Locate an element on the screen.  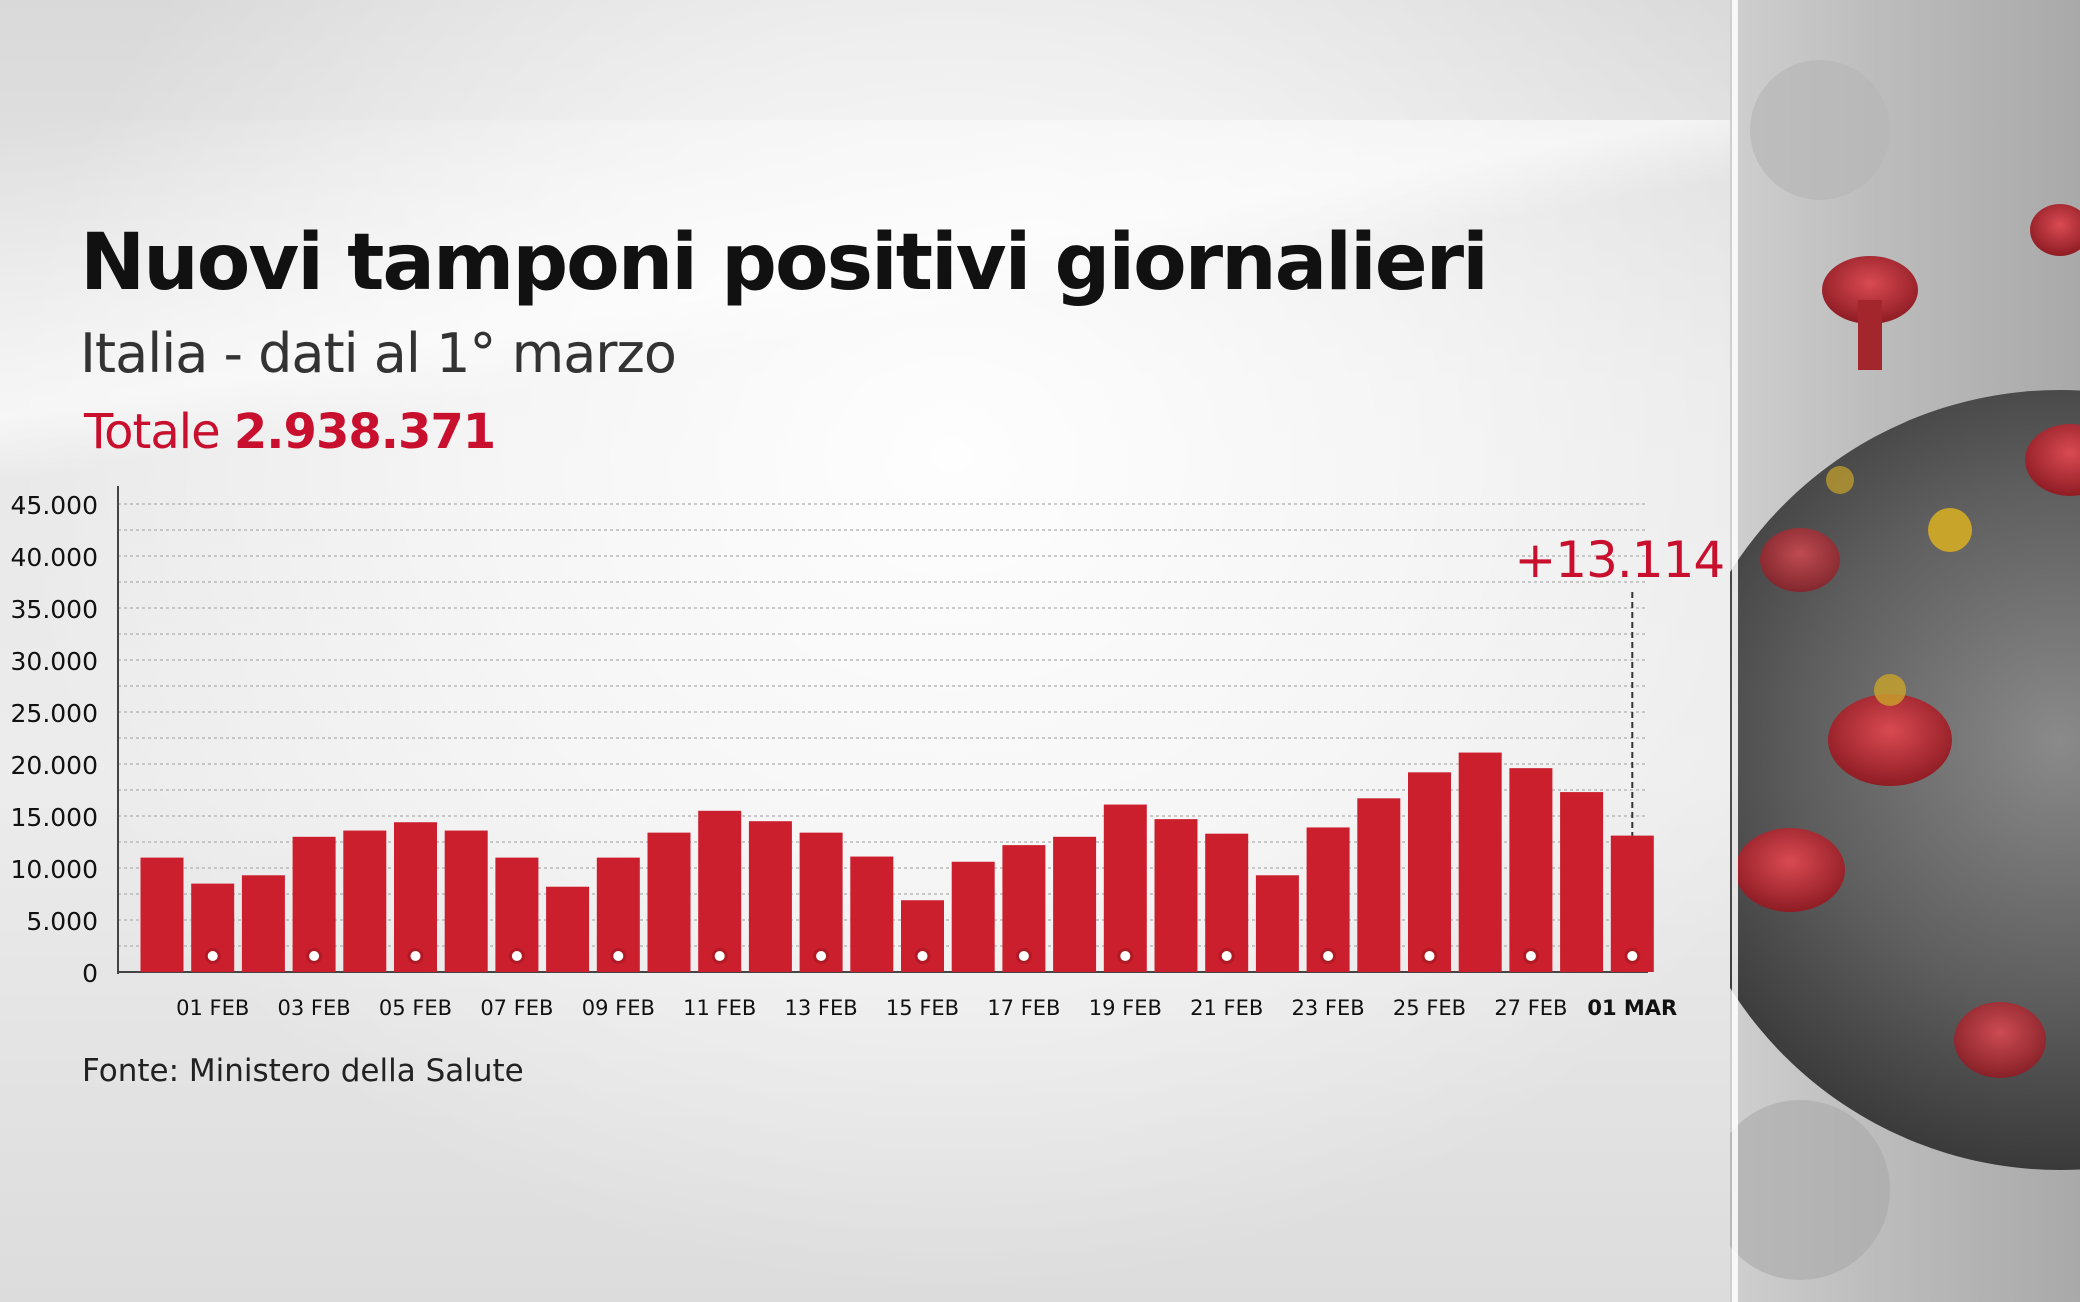
highlight-annotation: +13.114 is located at coordinates (1619, 683).